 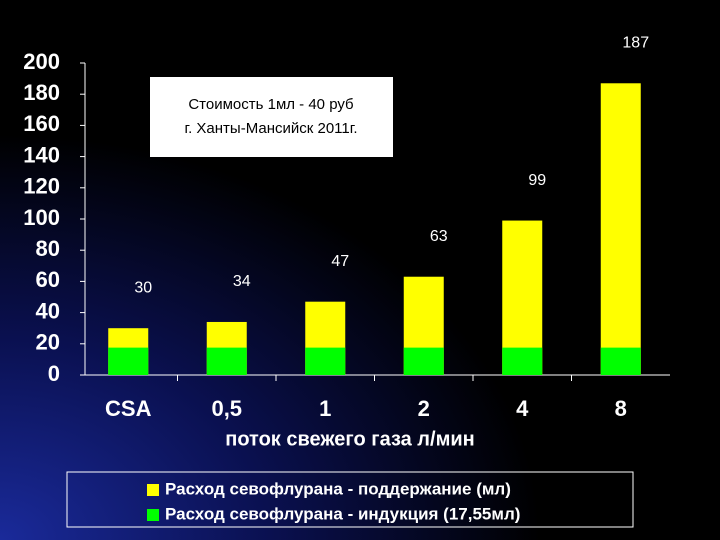 I want to click on x-tick-label: 1, so click(x=325, y=408).